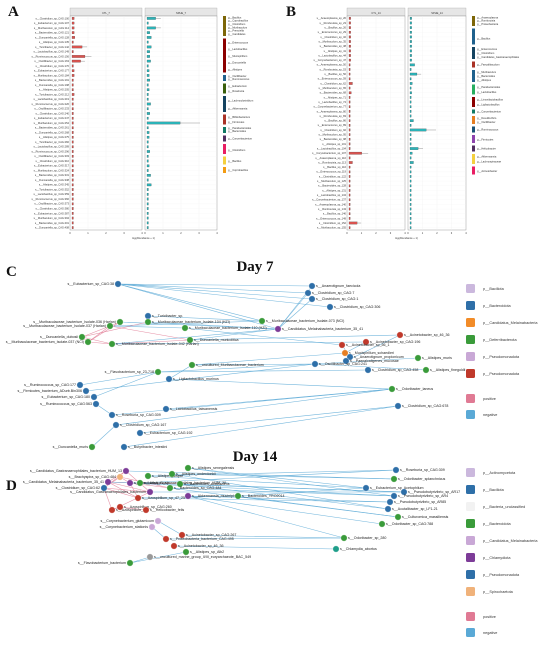 The width and height of the screenshot is (550, 662). I want to click on row-label: s__Lactobacillus_sp_CAG:289, so click(52, 147).